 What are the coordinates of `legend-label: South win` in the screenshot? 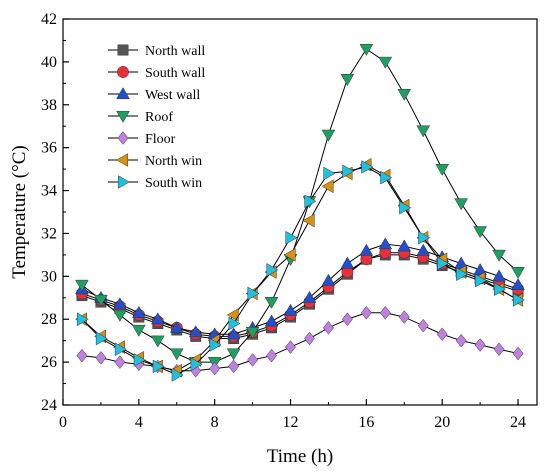 It's located at (173, 183).